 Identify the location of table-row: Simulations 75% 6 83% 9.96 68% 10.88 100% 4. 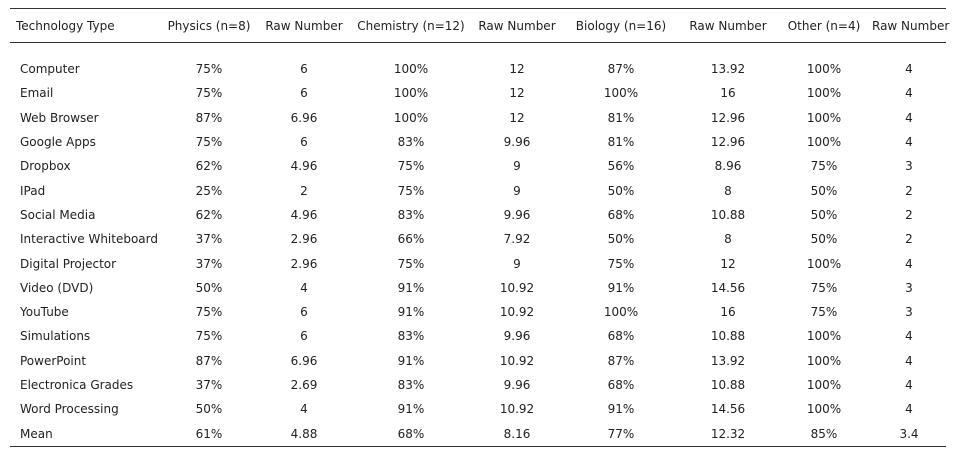
(478, 336).